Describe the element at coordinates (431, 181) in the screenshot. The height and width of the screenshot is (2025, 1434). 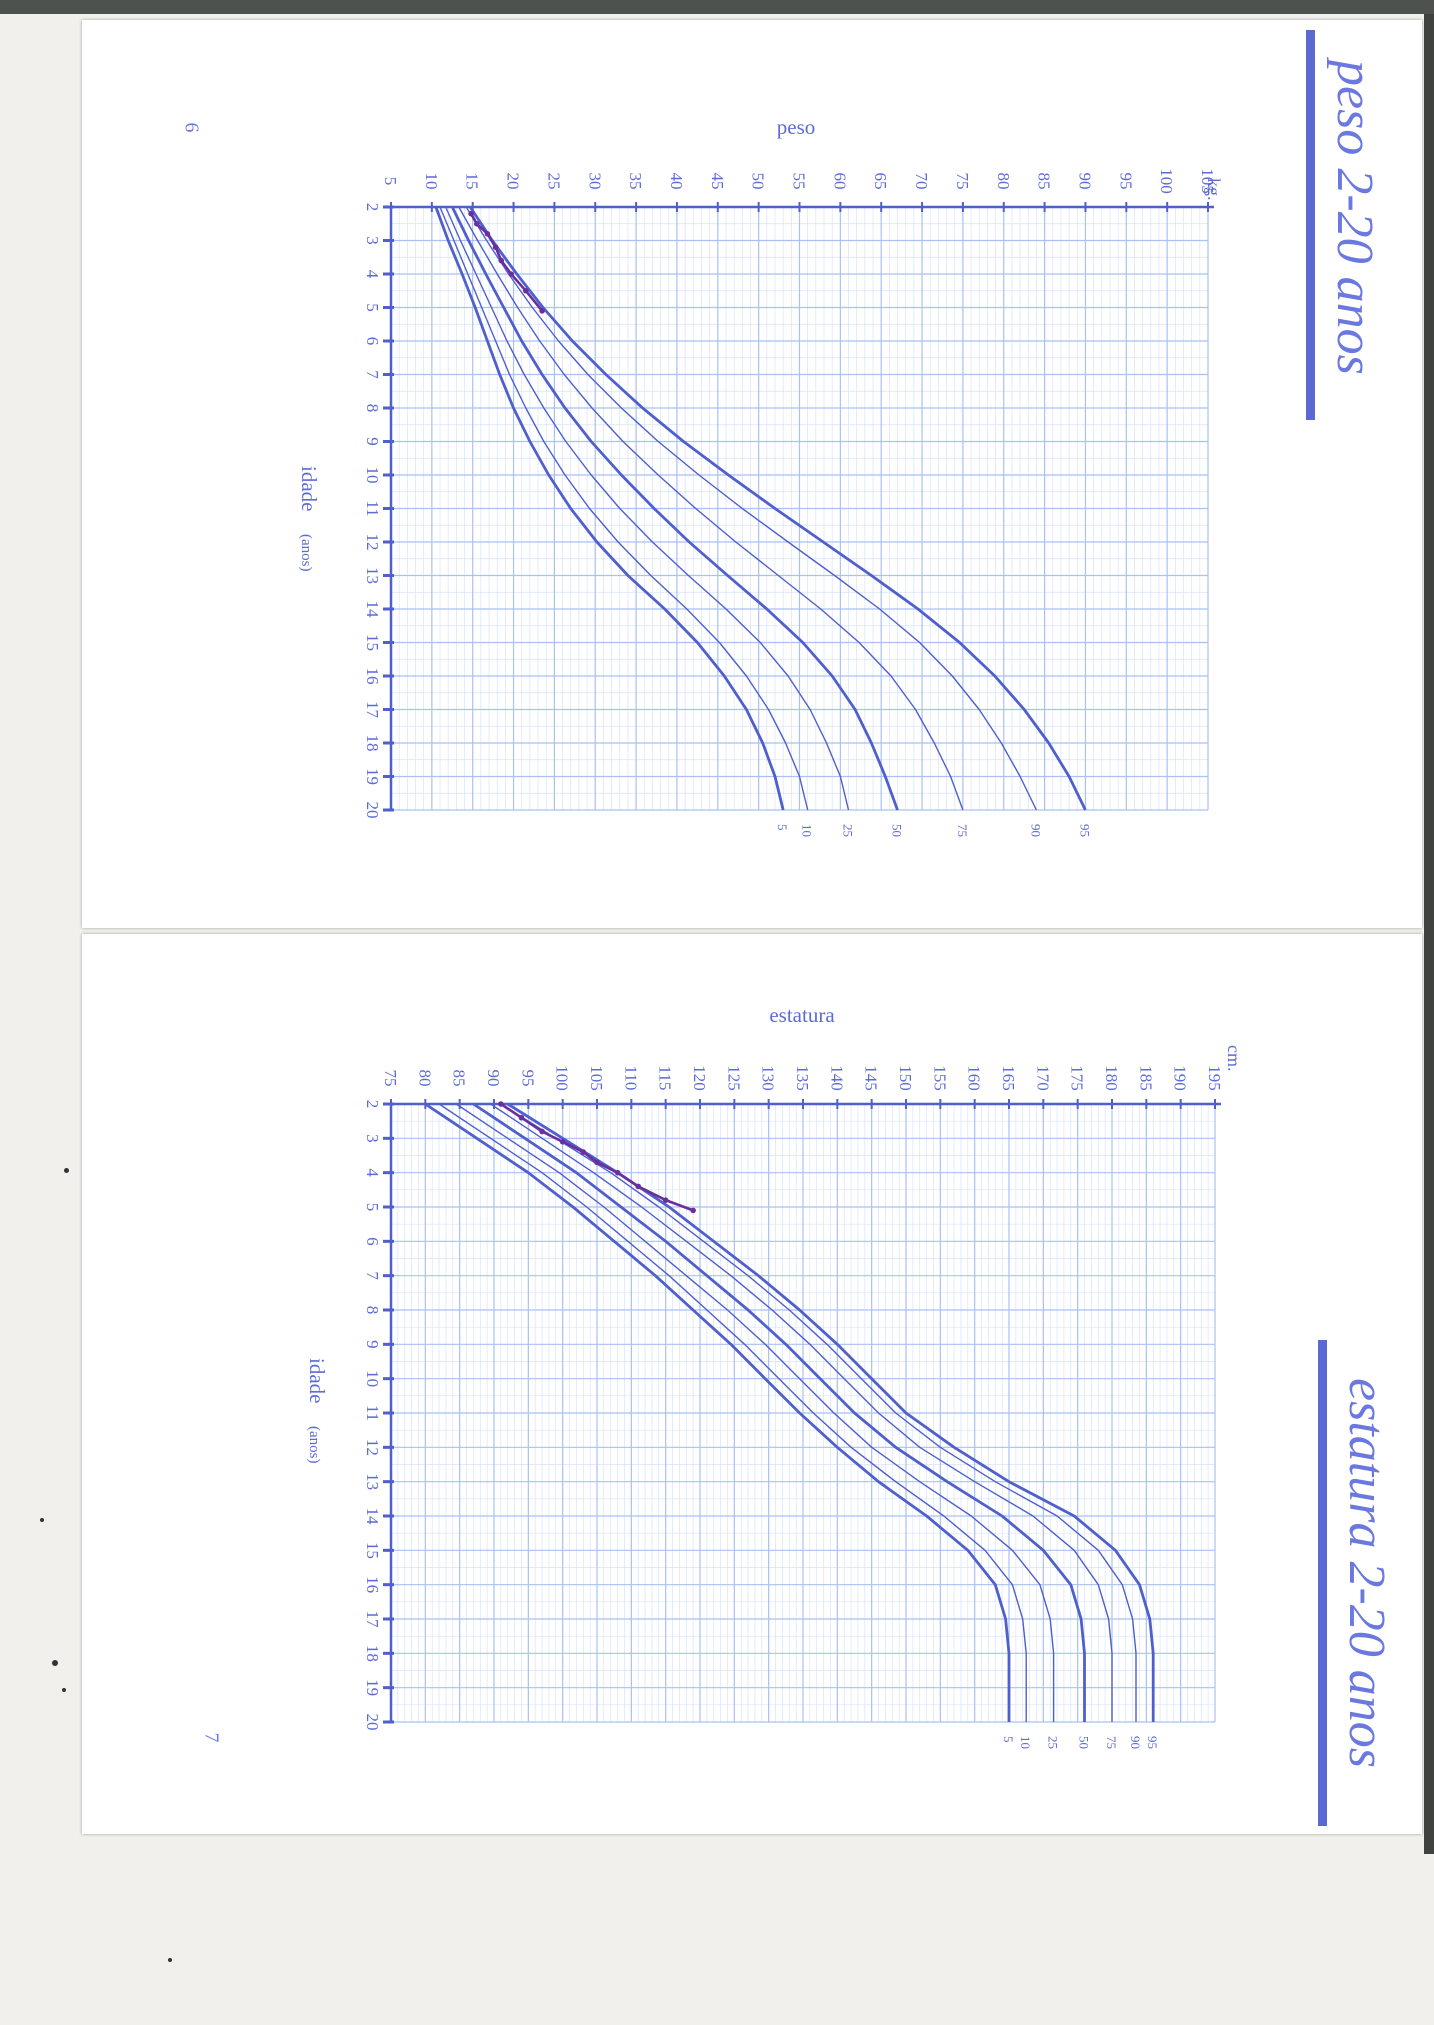
I see `value-tick-label: 10` at that location.